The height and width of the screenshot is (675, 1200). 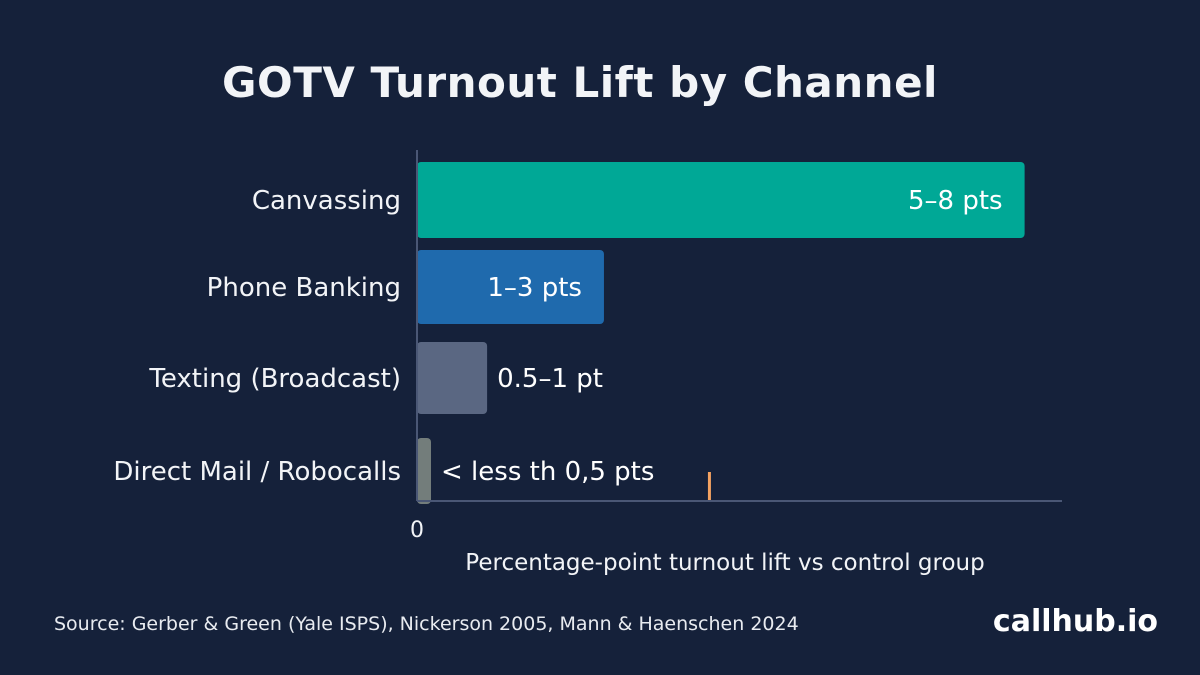 I want to click on brand-logo: callhub.io, so click(x=1075, y=621).